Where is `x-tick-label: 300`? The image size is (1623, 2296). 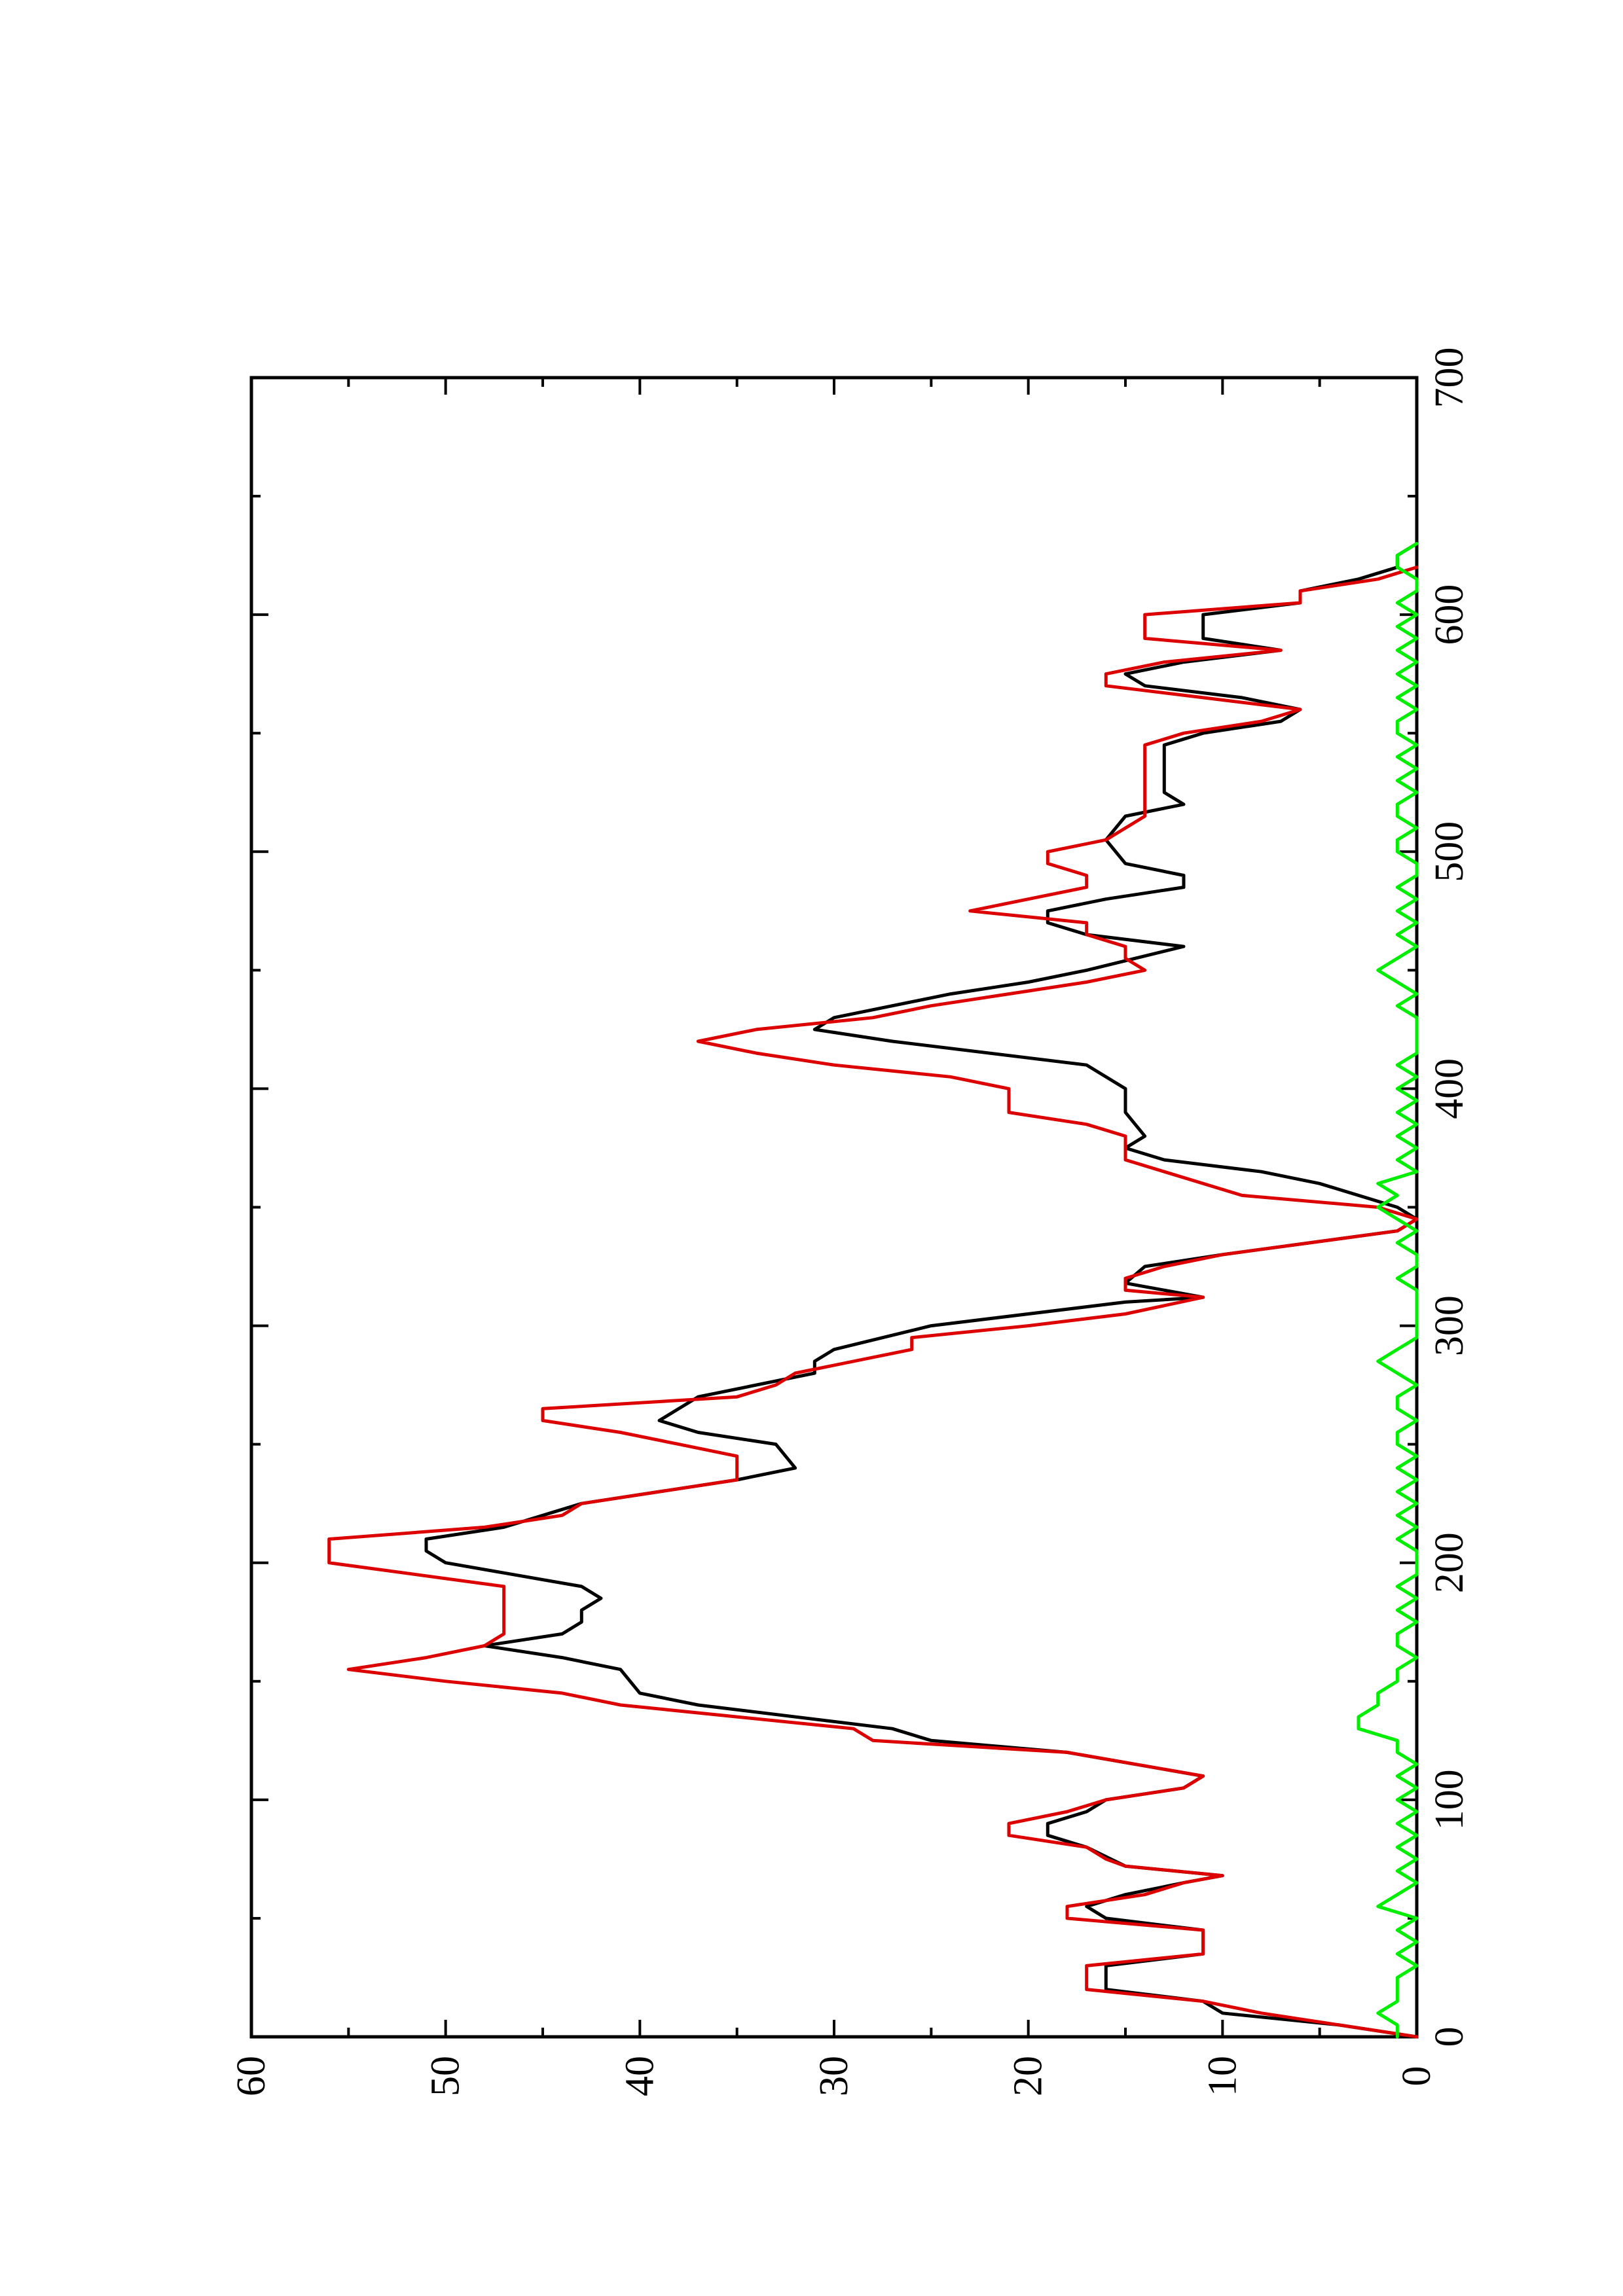
x-tick-label: 300 is located at coordinates (1449, 1325).